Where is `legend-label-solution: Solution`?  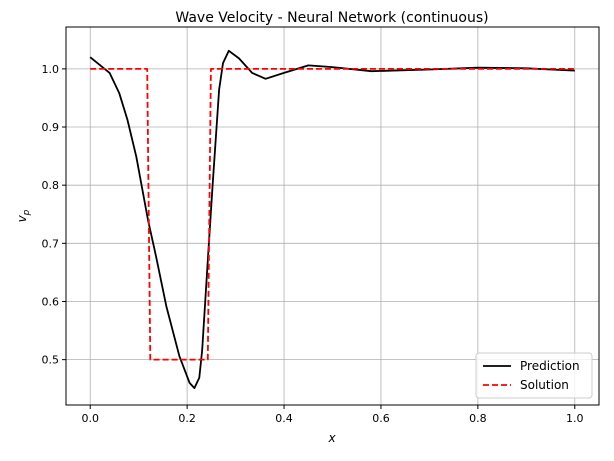
legend-label-solution: Solution is located at coordinates (544, 385).